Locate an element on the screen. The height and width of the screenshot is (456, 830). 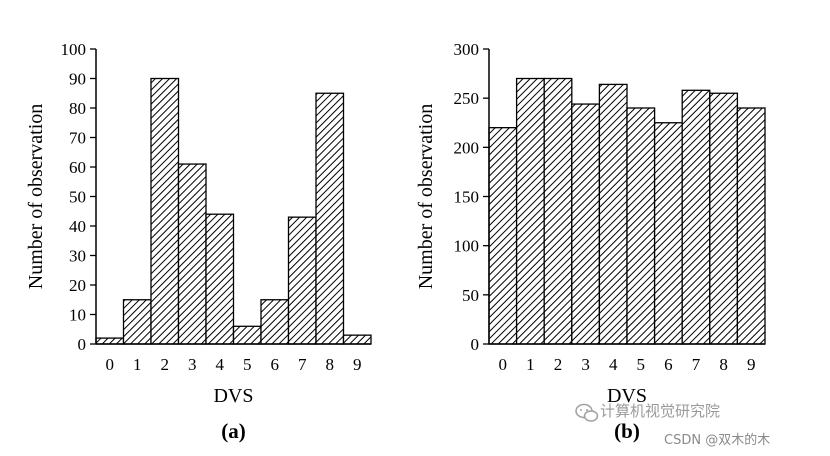
wechat-watermark: 计算机视觉研究院 is located at coordinates (647, 412).